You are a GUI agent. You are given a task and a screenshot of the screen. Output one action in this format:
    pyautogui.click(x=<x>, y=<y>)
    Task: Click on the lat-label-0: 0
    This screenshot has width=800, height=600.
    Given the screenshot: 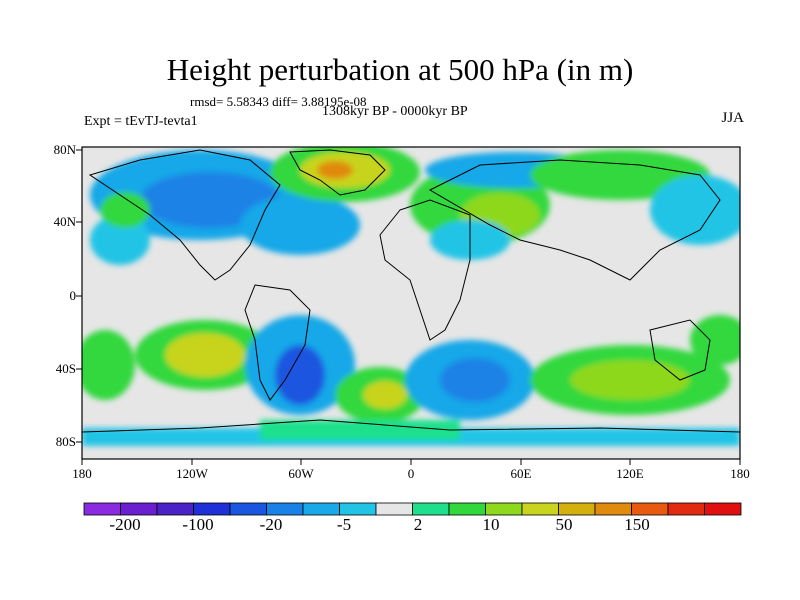 What is the action you would take?
    pyautogui.click(x=73, y=295)
    